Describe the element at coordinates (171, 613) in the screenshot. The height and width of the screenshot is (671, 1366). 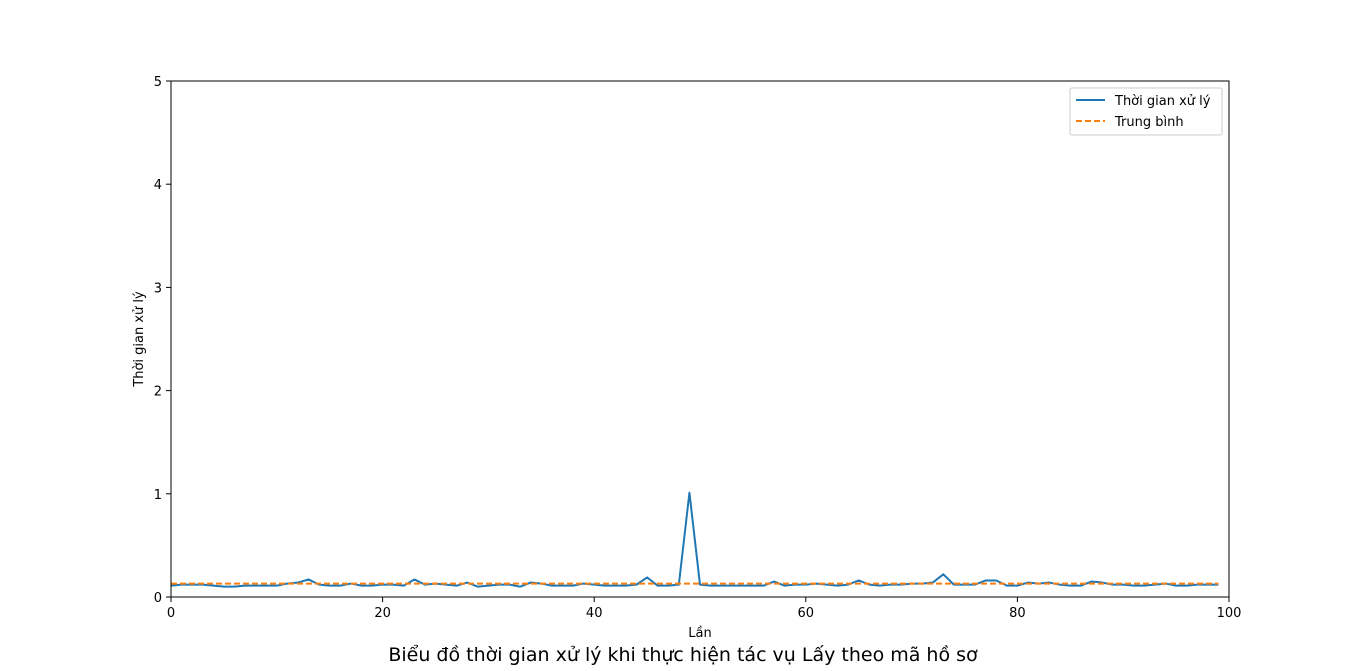
I see `x-tick-label: 0` at that location.